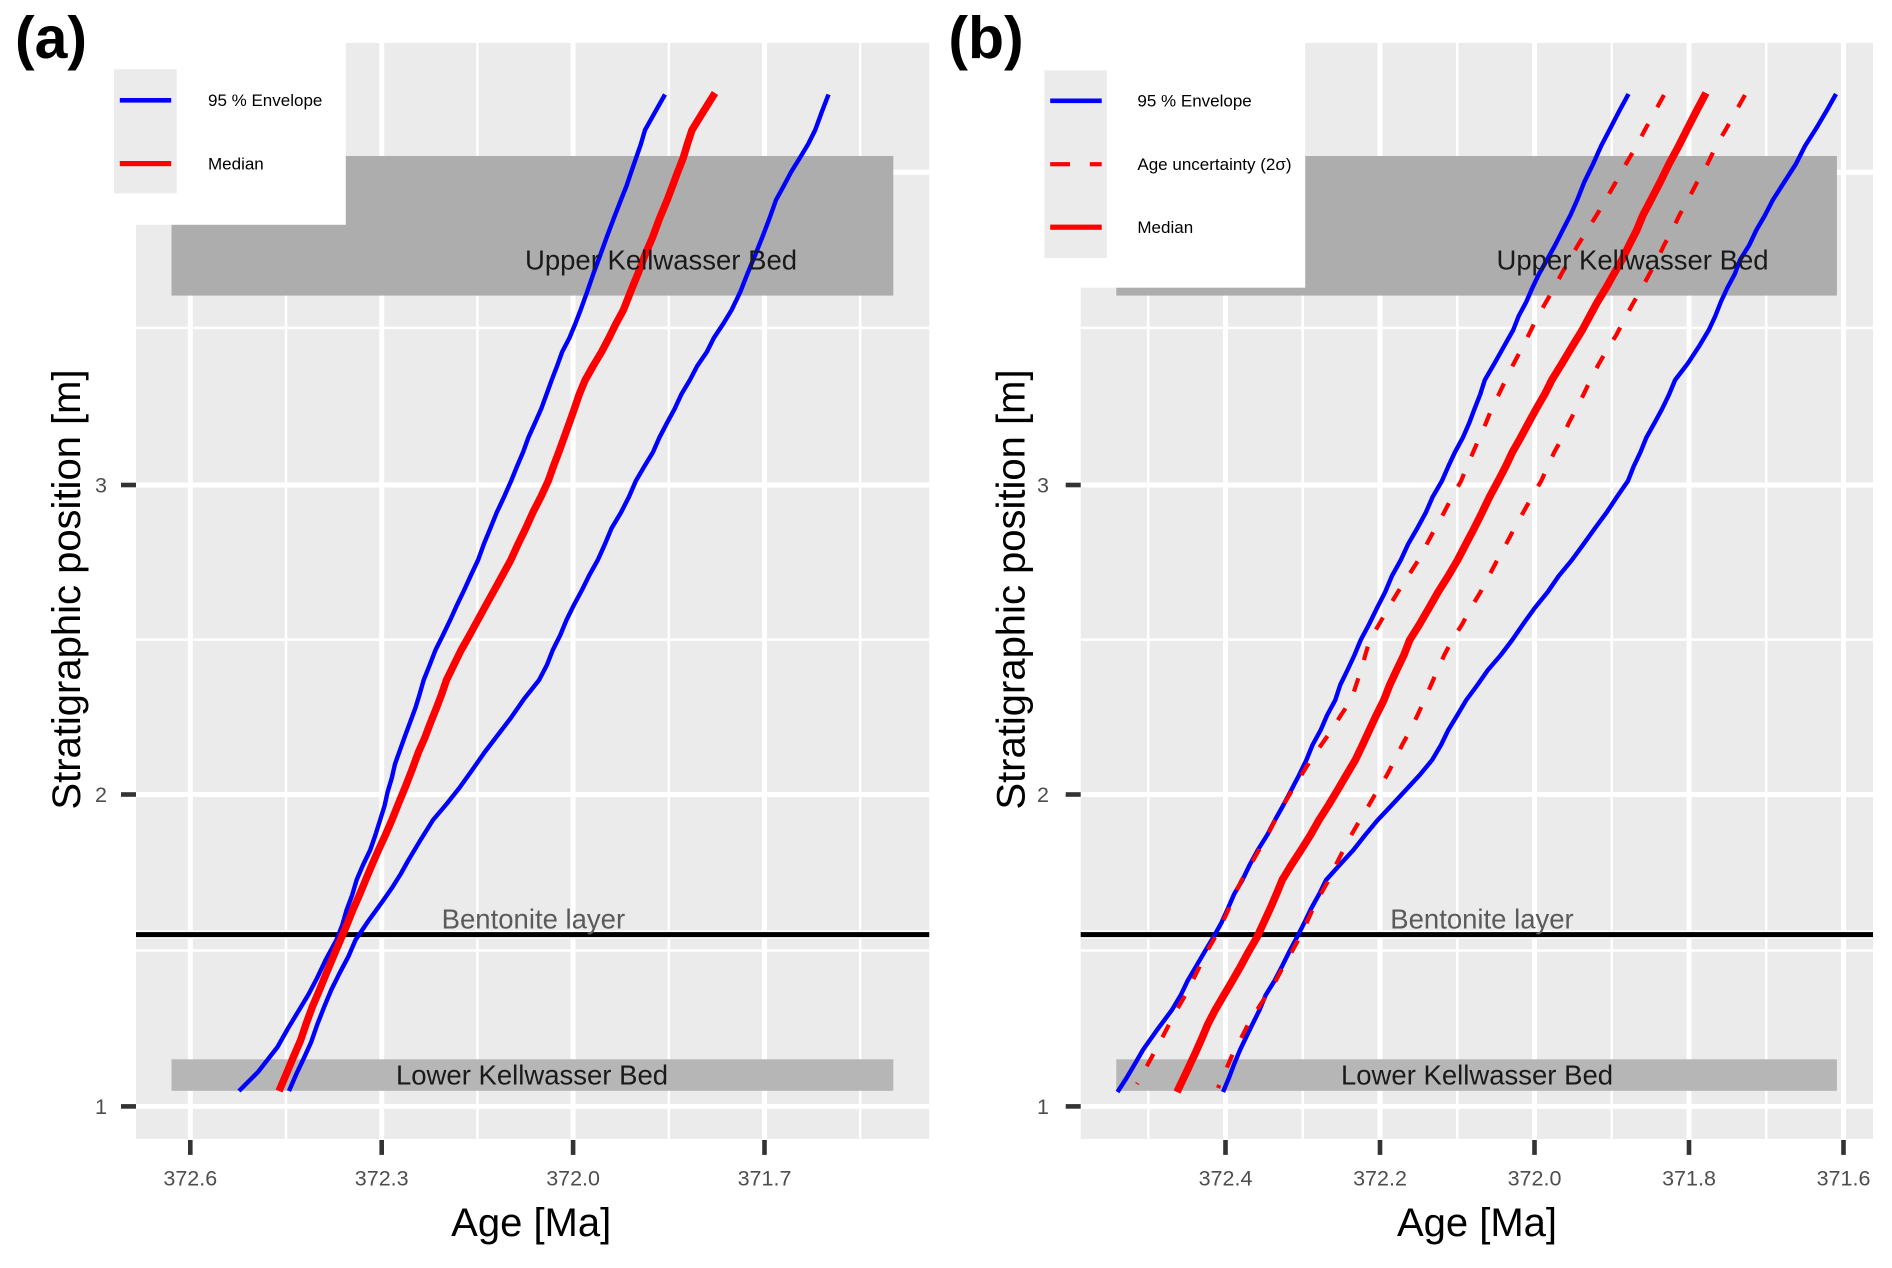  What do you see at coordinates (985, 38) in the screenshot?
I see `svg-text: (b)` at bounding box center [985, 38].